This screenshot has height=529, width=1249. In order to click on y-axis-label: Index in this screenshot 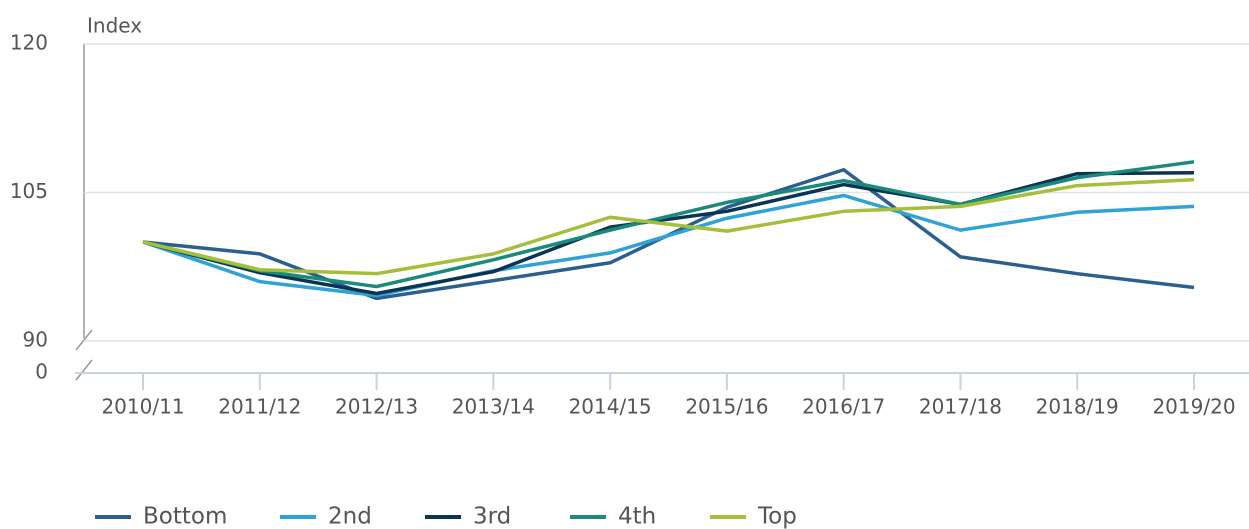, I will do `click(114, 26)`.